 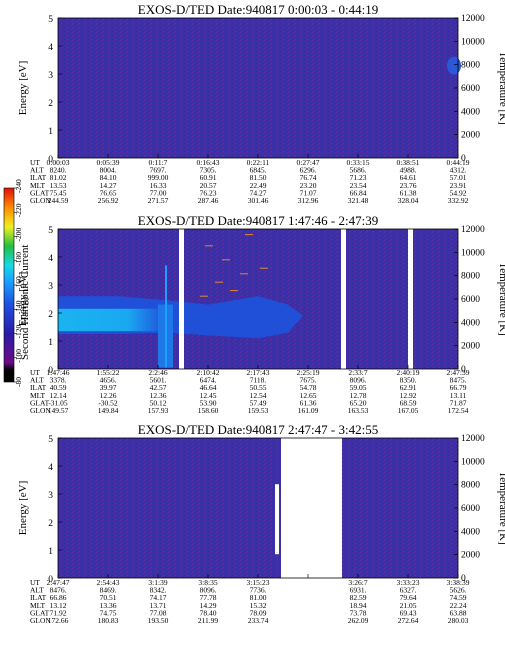 What do you see at coordinates (108, 410) in the screenshot?
I see `annotation-value: 149.84` at bounding box center [108, 410].